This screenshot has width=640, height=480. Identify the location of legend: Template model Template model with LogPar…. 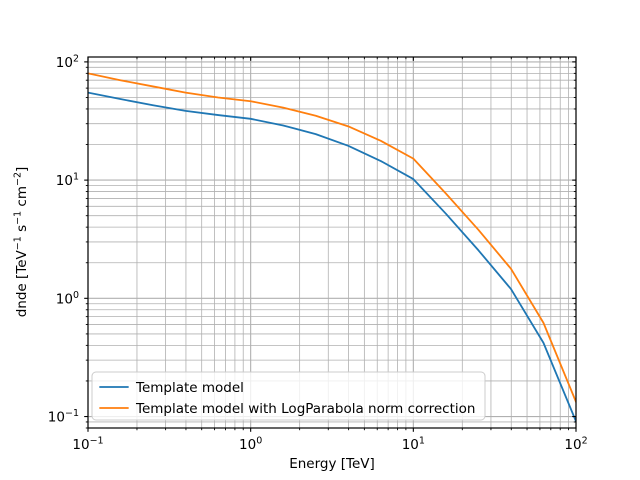
(288, 396).